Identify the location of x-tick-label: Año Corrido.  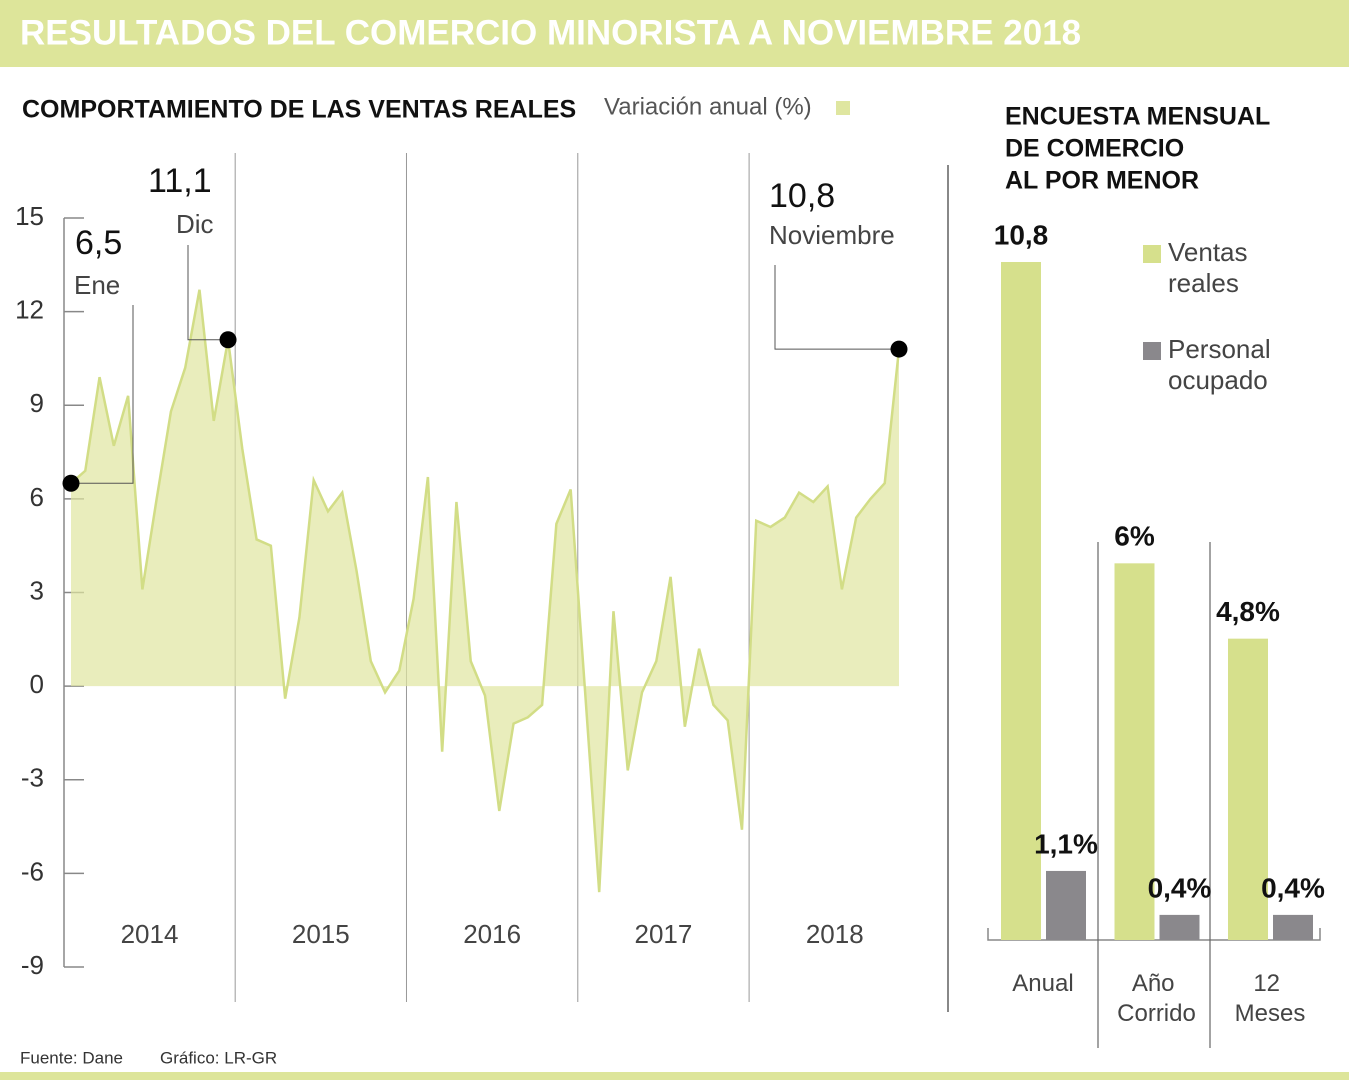
(1156, 998).